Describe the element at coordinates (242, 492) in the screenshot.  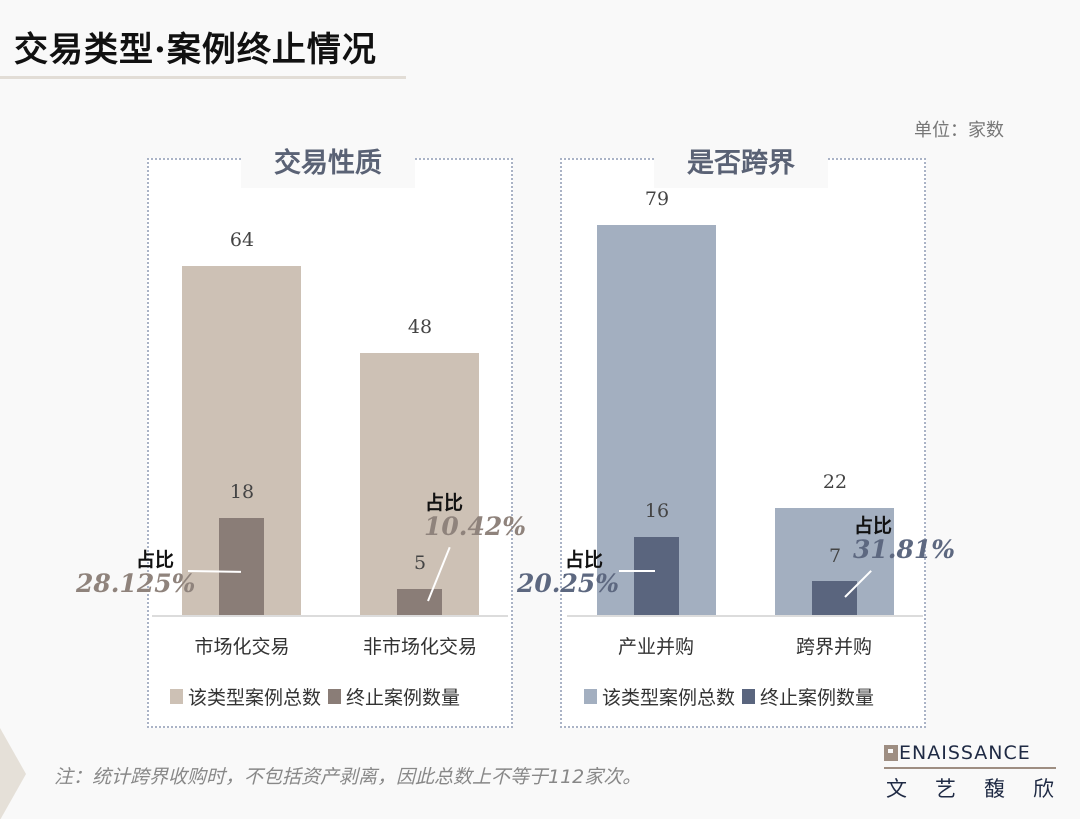
I see `value-terminated-market: 18` at that location.